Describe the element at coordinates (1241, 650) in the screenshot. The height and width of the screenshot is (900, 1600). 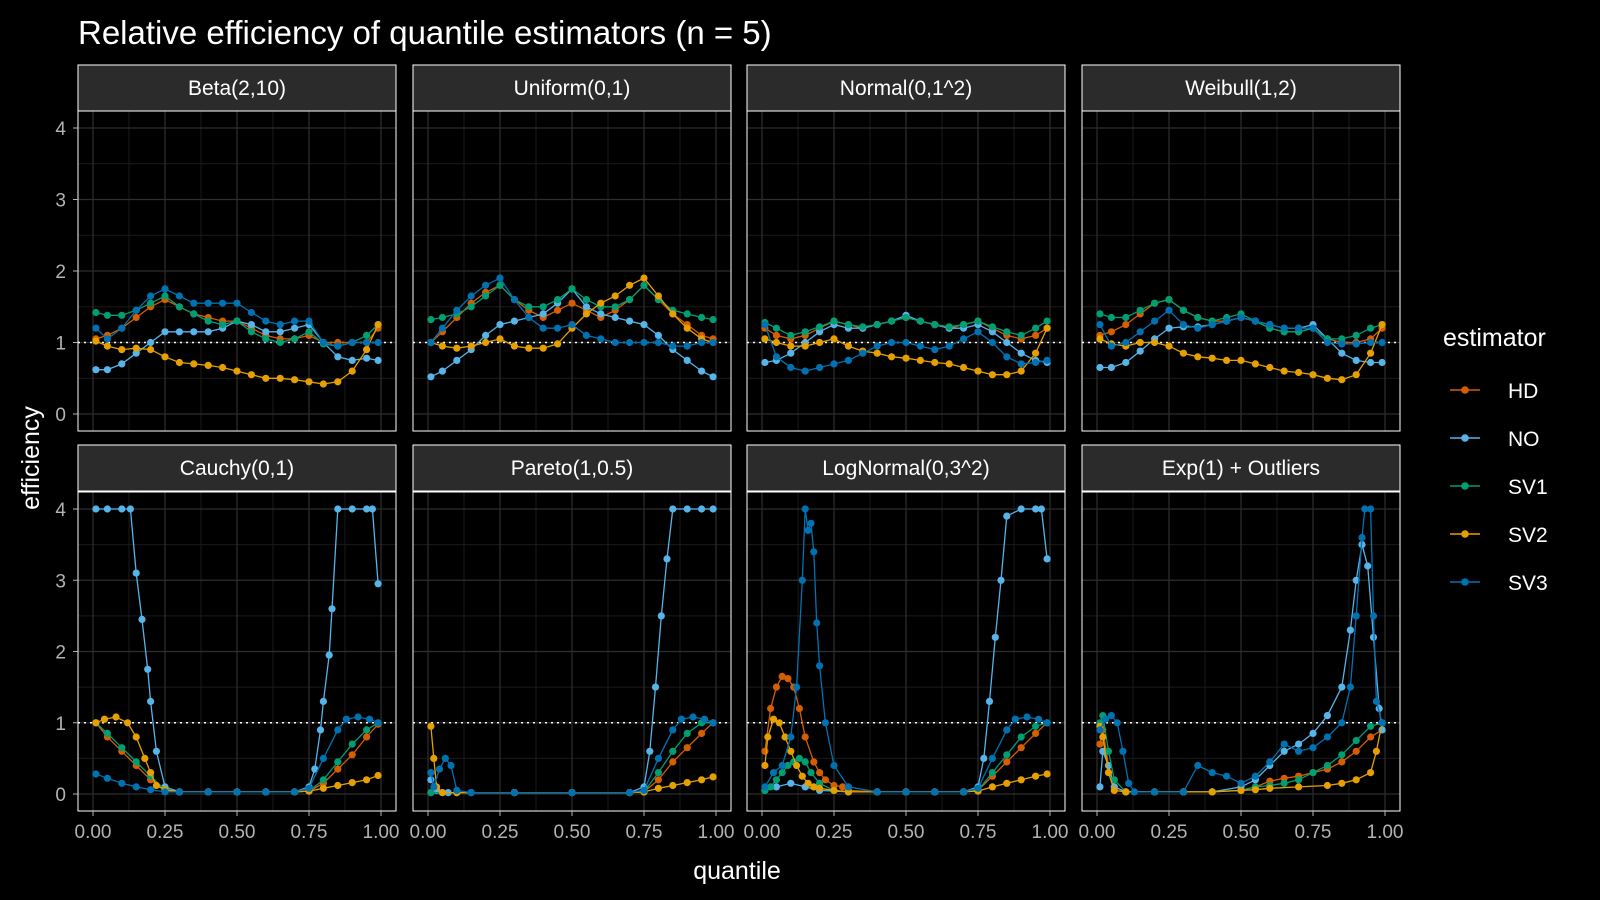
I see `series-line-sv3` at that location.